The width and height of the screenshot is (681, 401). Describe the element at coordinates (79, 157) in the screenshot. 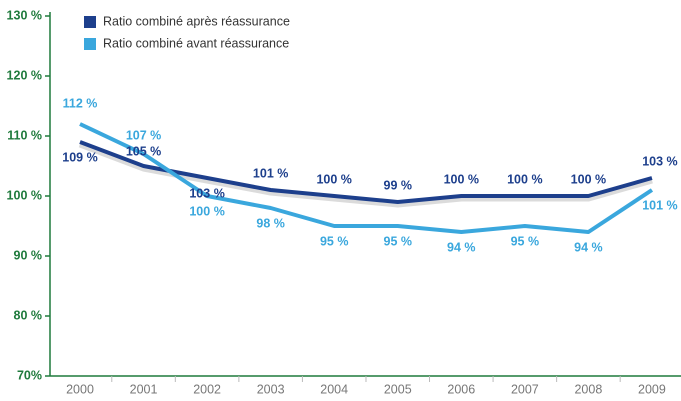

I see `data-label: 109 %` at that location.